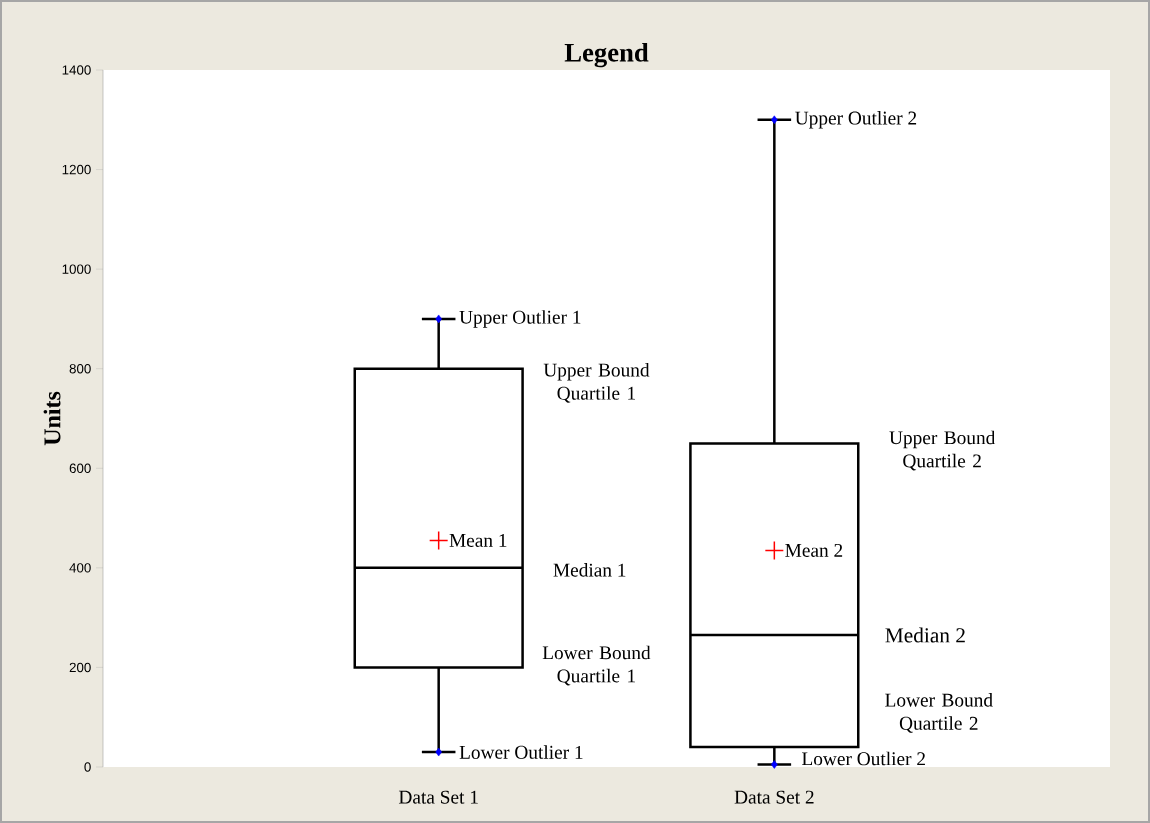 The width and height of the screenshot is (1150, 823). I want to click on x-tick-label: Data Set 1, so click(438, 797).